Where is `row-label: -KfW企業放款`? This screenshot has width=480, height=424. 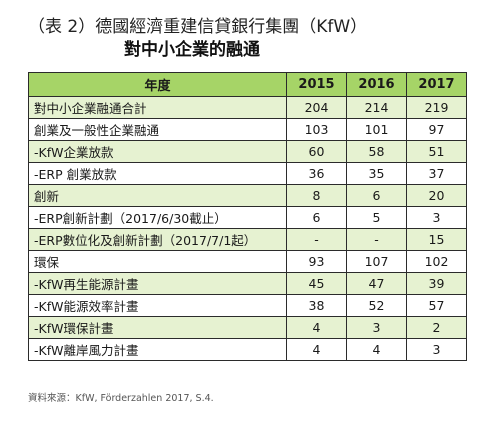 row-label: -KfW企業放款 is located at coordinates (157, 151).